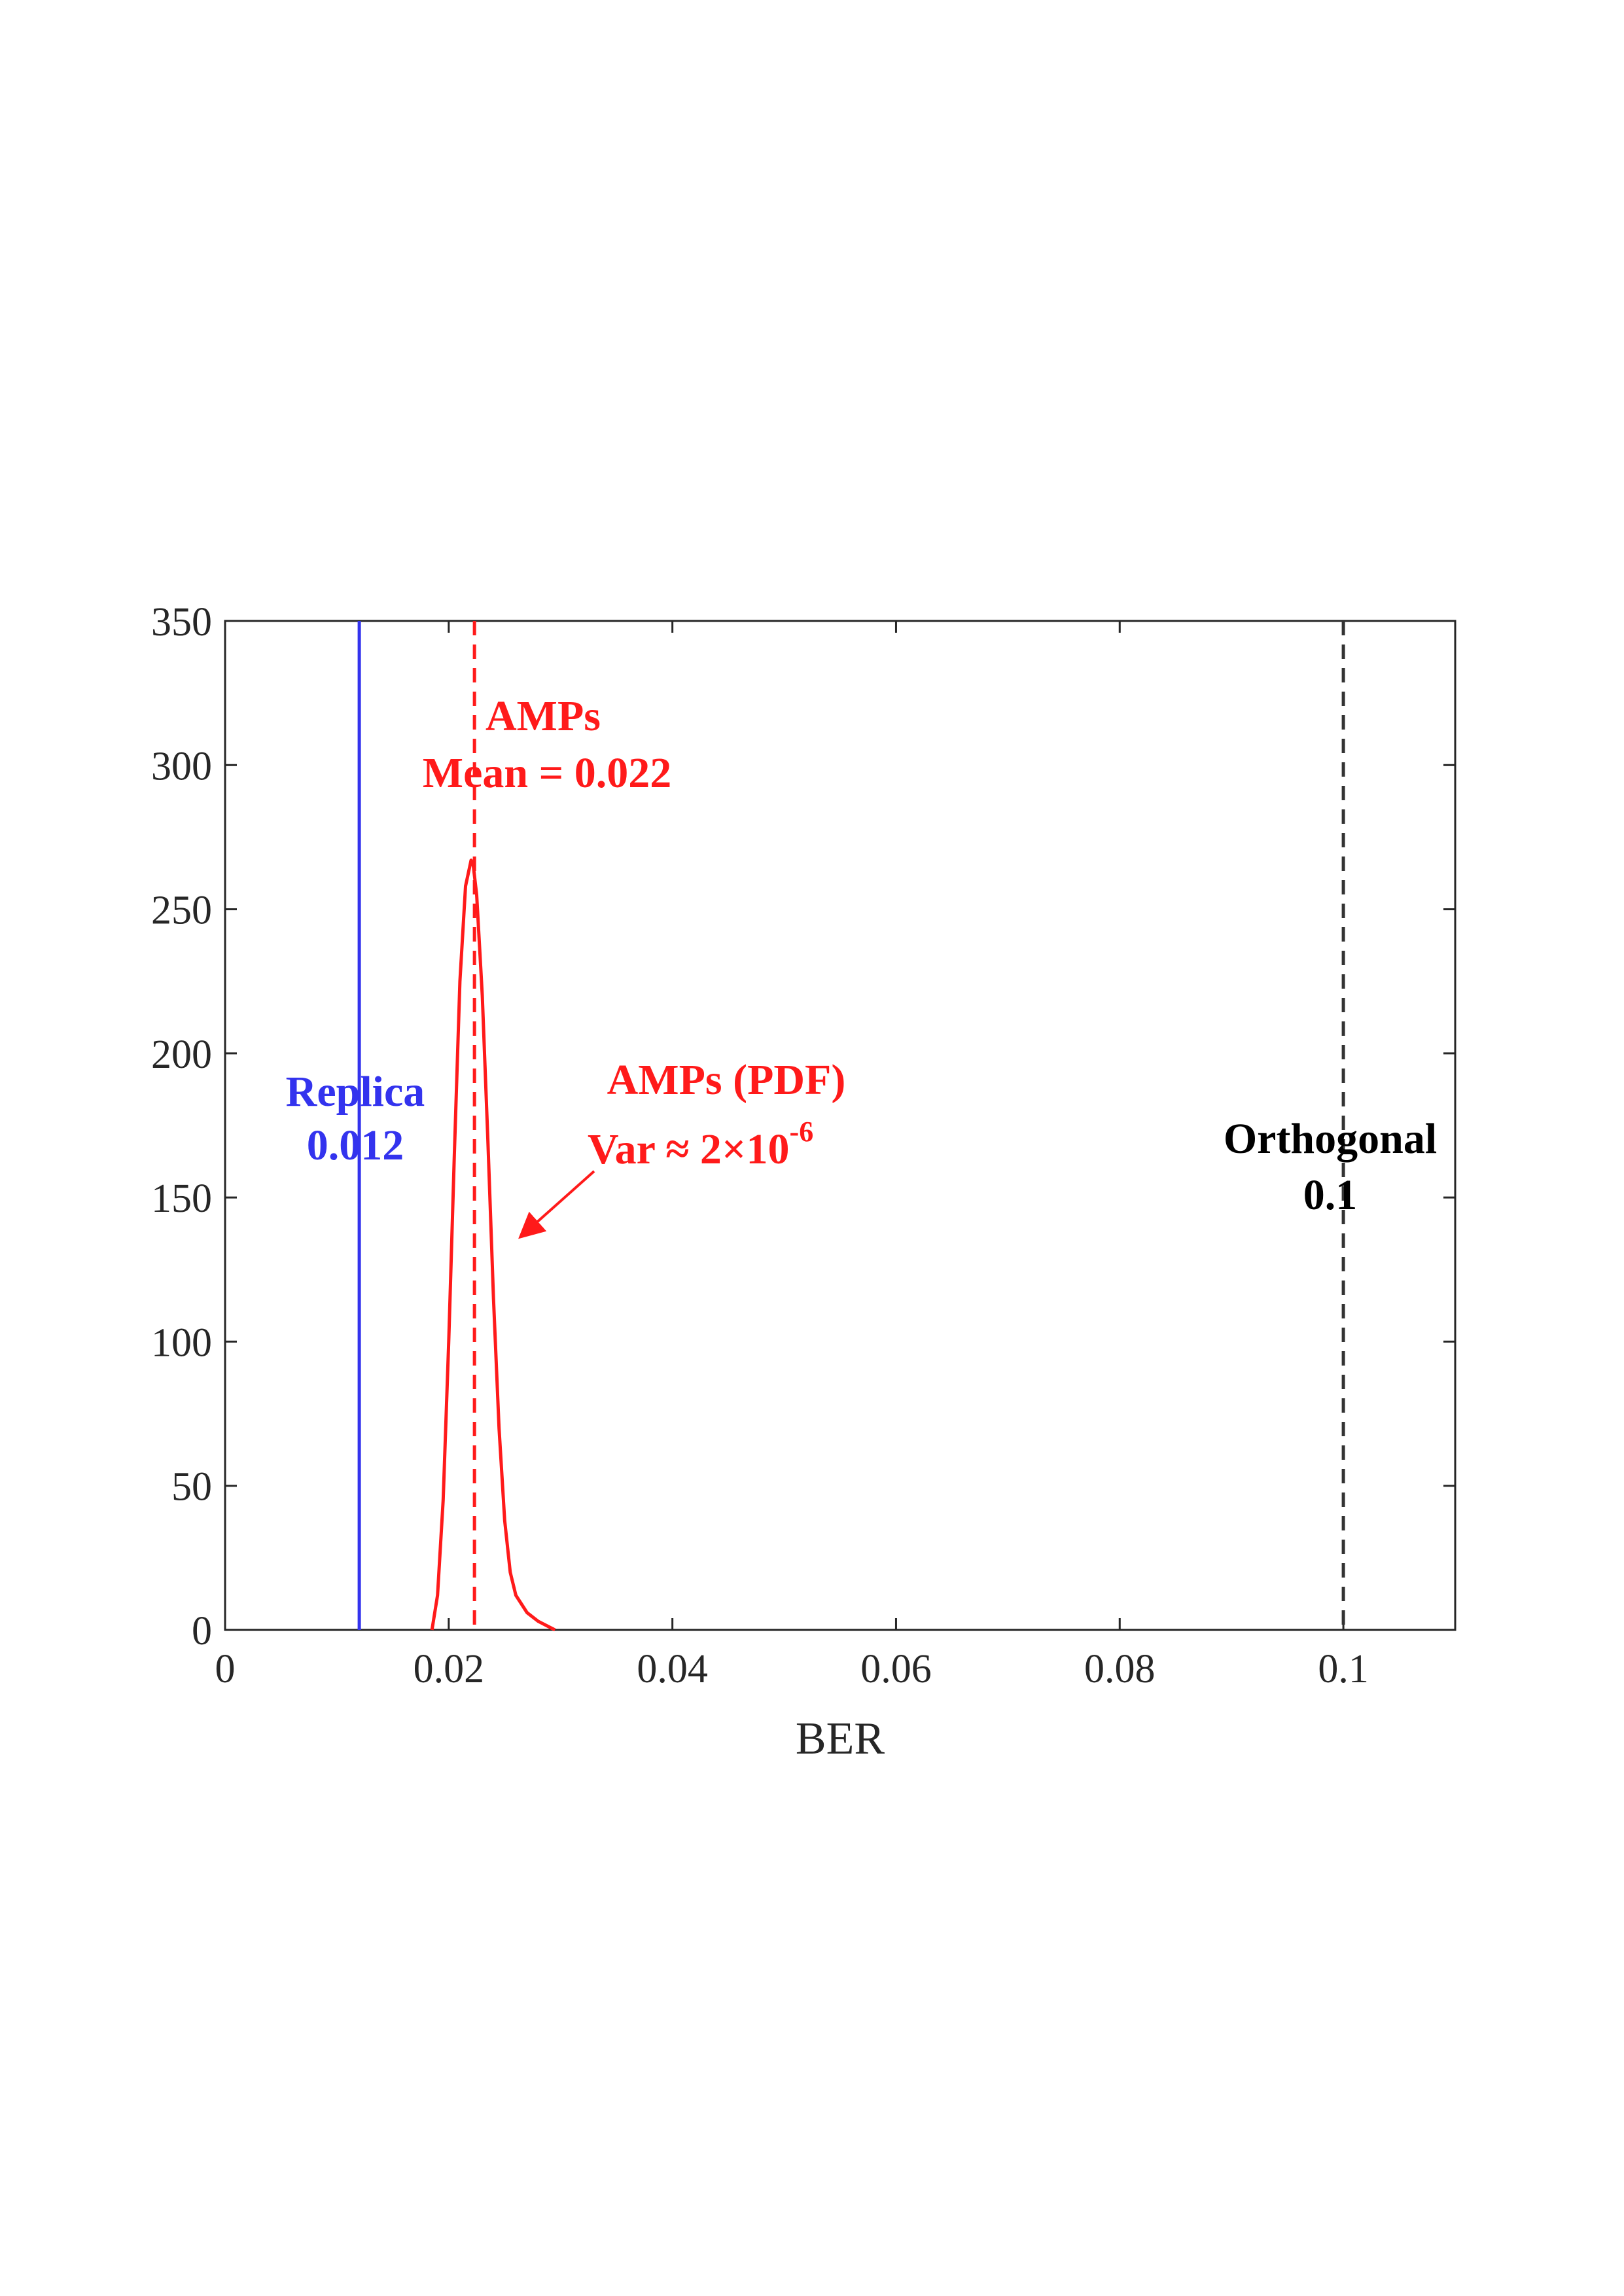 The height and width of the screenshot is (2296, 1624). What do you see at coordinates (181, 1055) in the screenshot?
I see `y-tick-label: 200` at bounding box center [181, 1055].